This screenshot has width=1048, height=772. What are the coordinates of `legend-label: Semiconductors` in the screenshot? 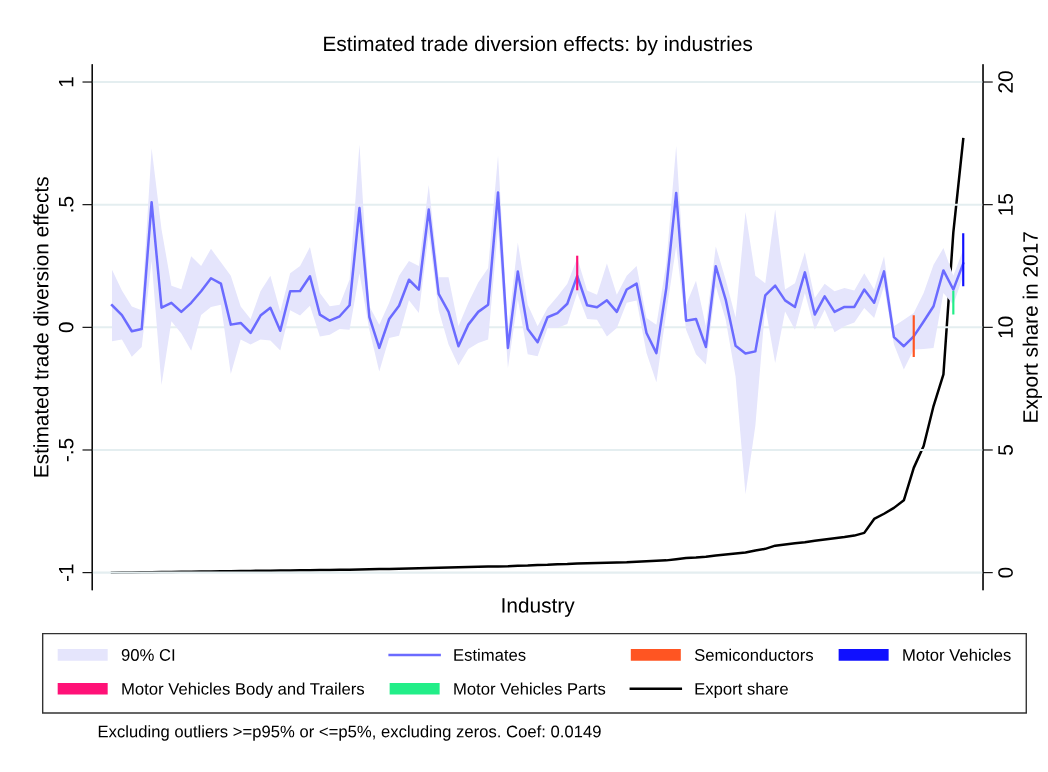 It's located at (754, 654).